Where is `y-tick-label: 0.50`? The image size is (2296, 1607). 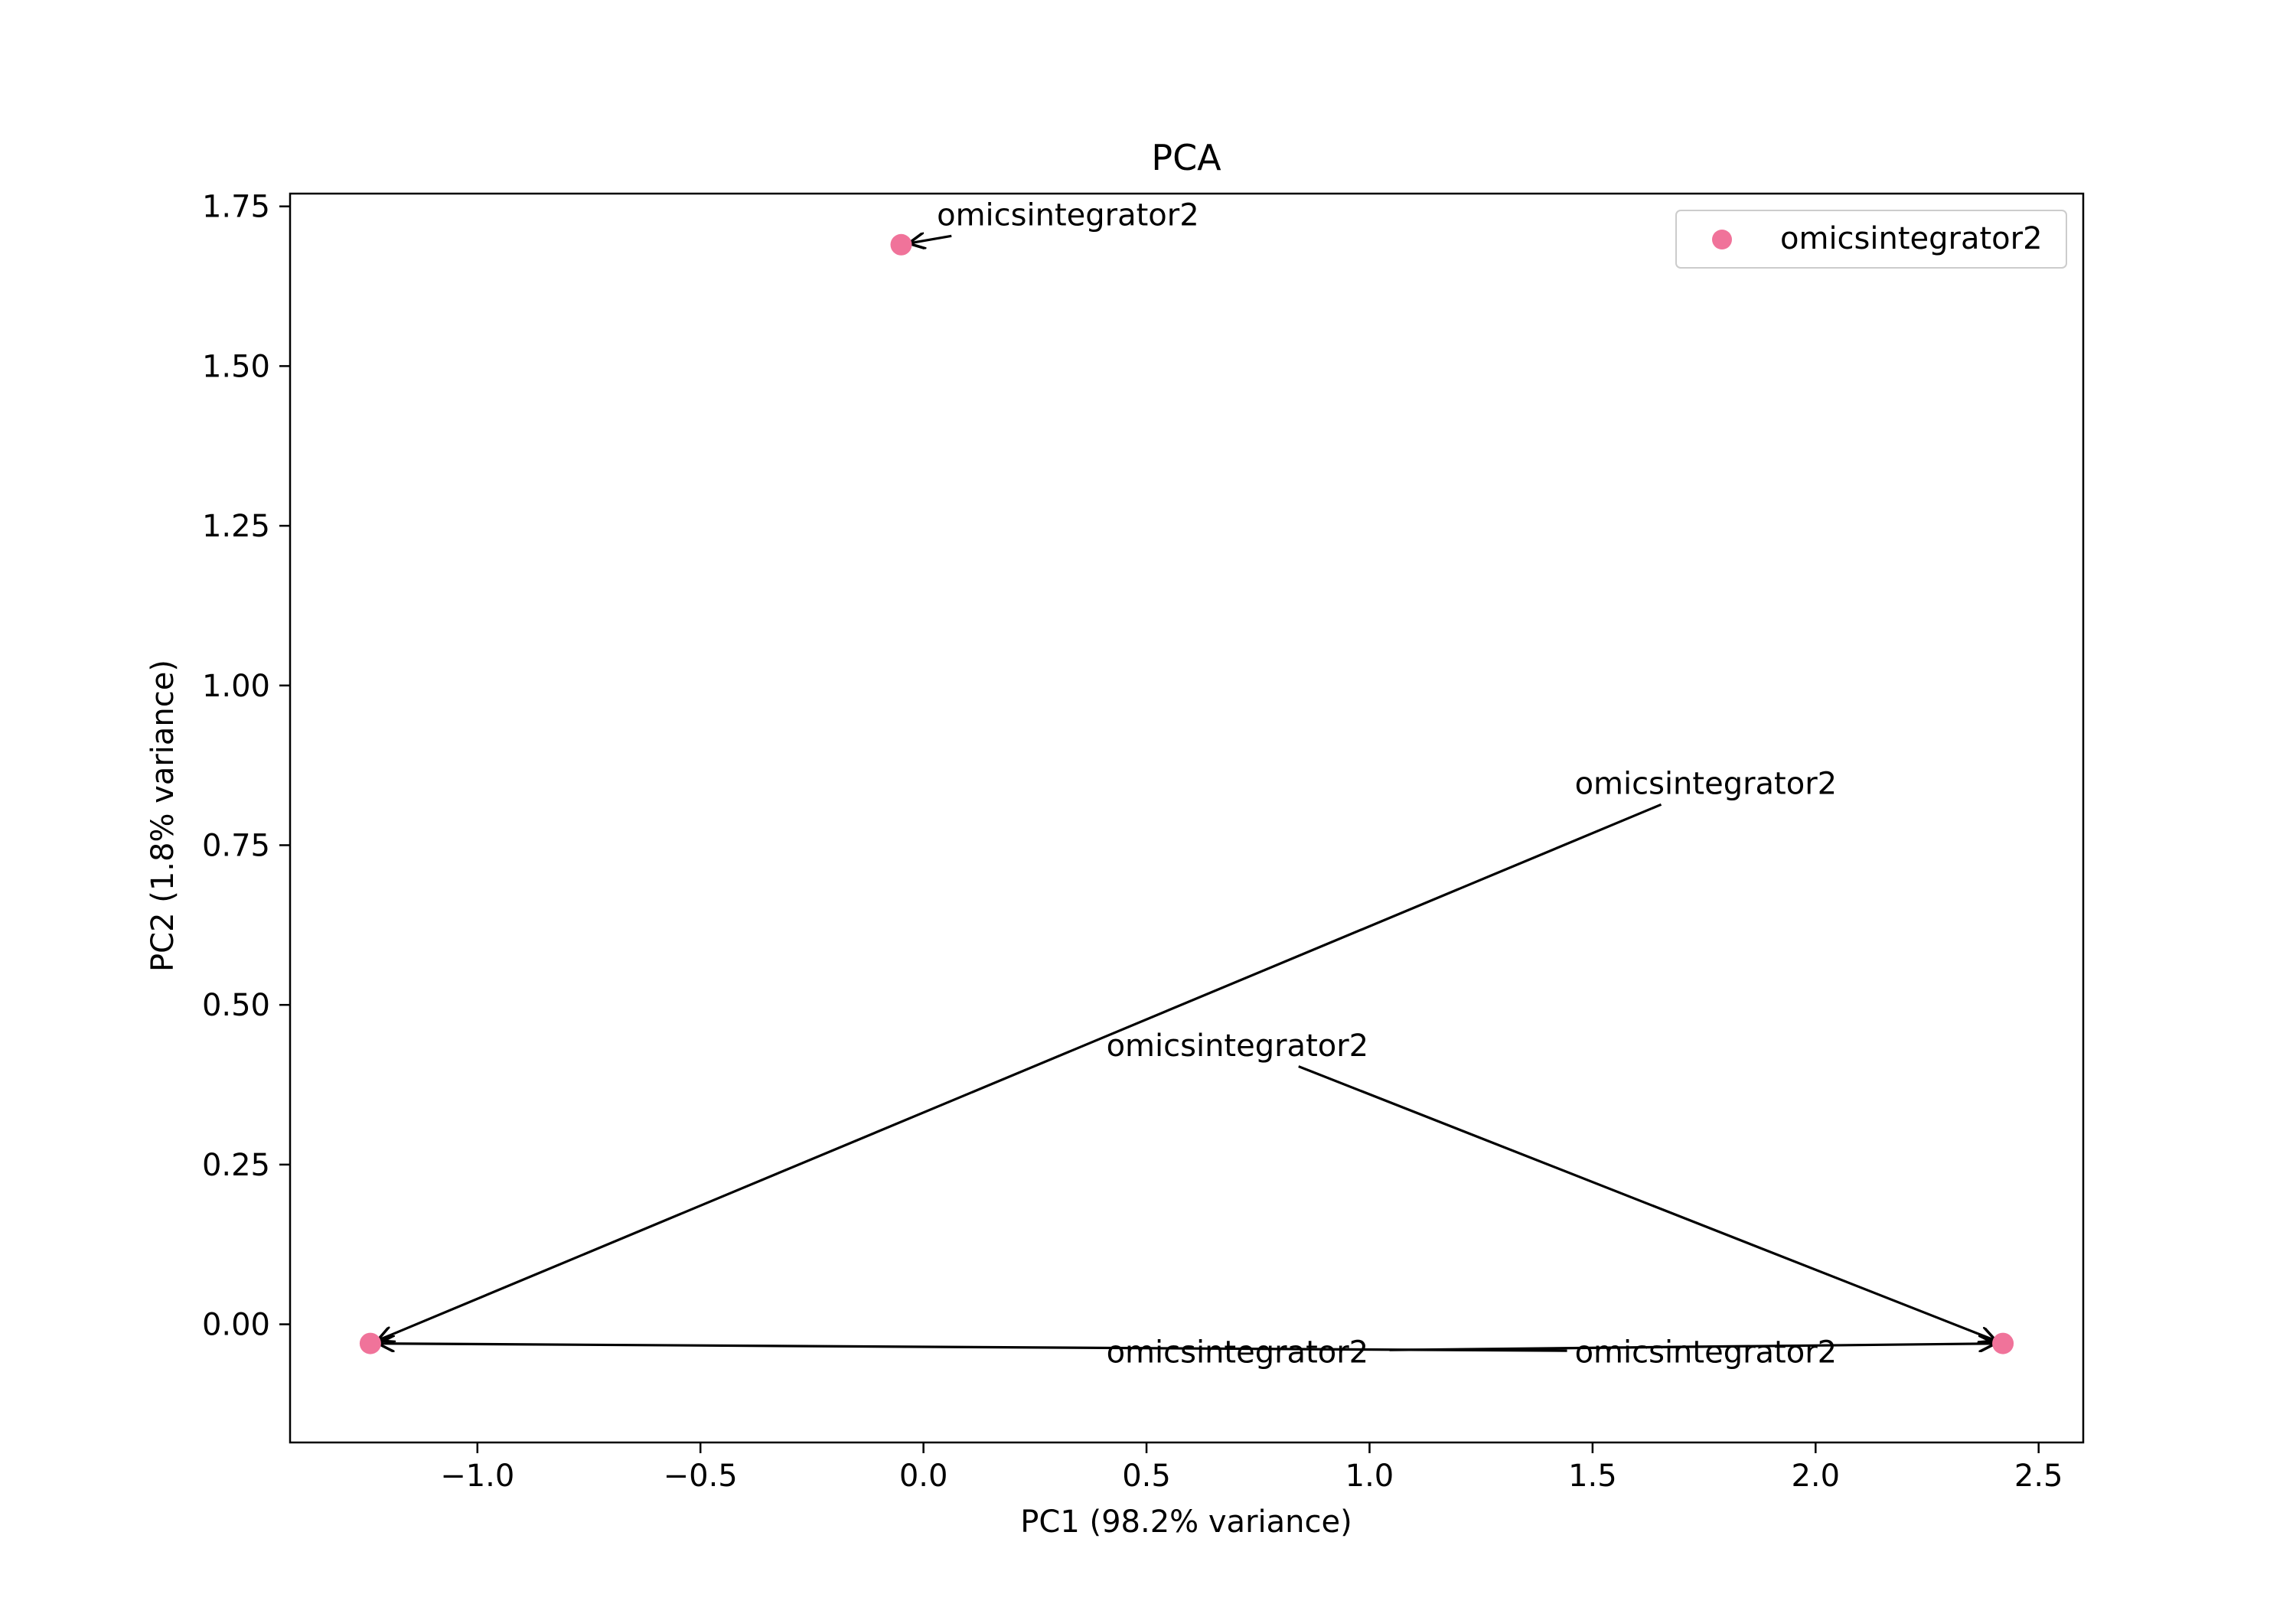
y-tick-label: 0.50 is located at coordinates (236, 1005).